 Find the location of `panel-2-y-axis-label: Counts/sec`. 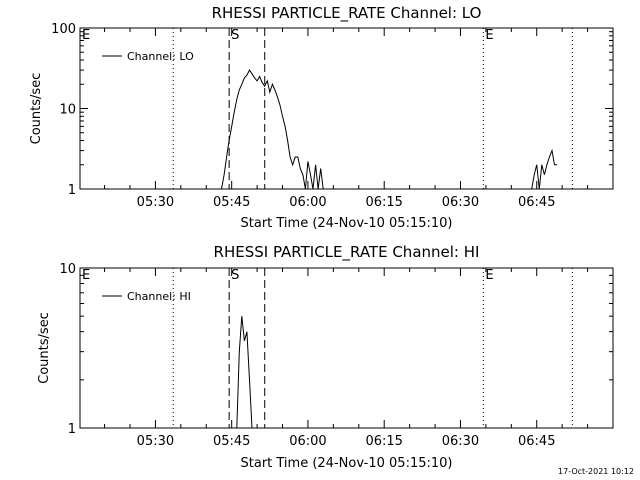

panel-2-y-axis-label: Counts/sec is located at coordinates (44, 348).